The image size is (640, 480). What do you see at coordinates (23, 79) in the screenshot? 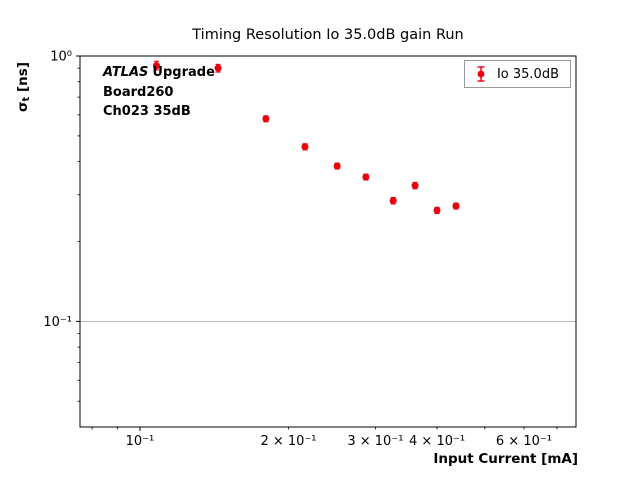
I see `y-axis-label-units: [ns]` at bounding box center [23, 79].